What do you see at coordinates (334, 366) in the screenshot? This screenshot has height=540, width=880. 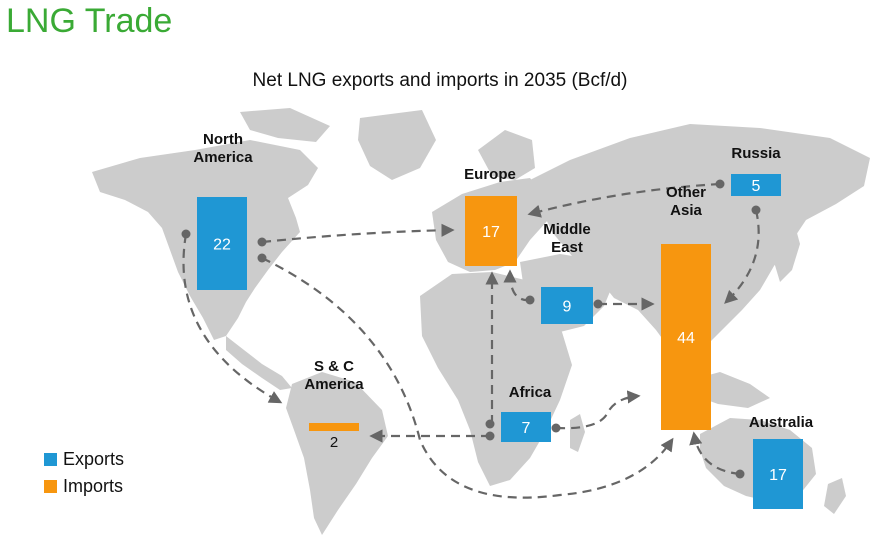 I see `region-label-s-c-america-line-1: S & C` at bounding box center [334, 366].